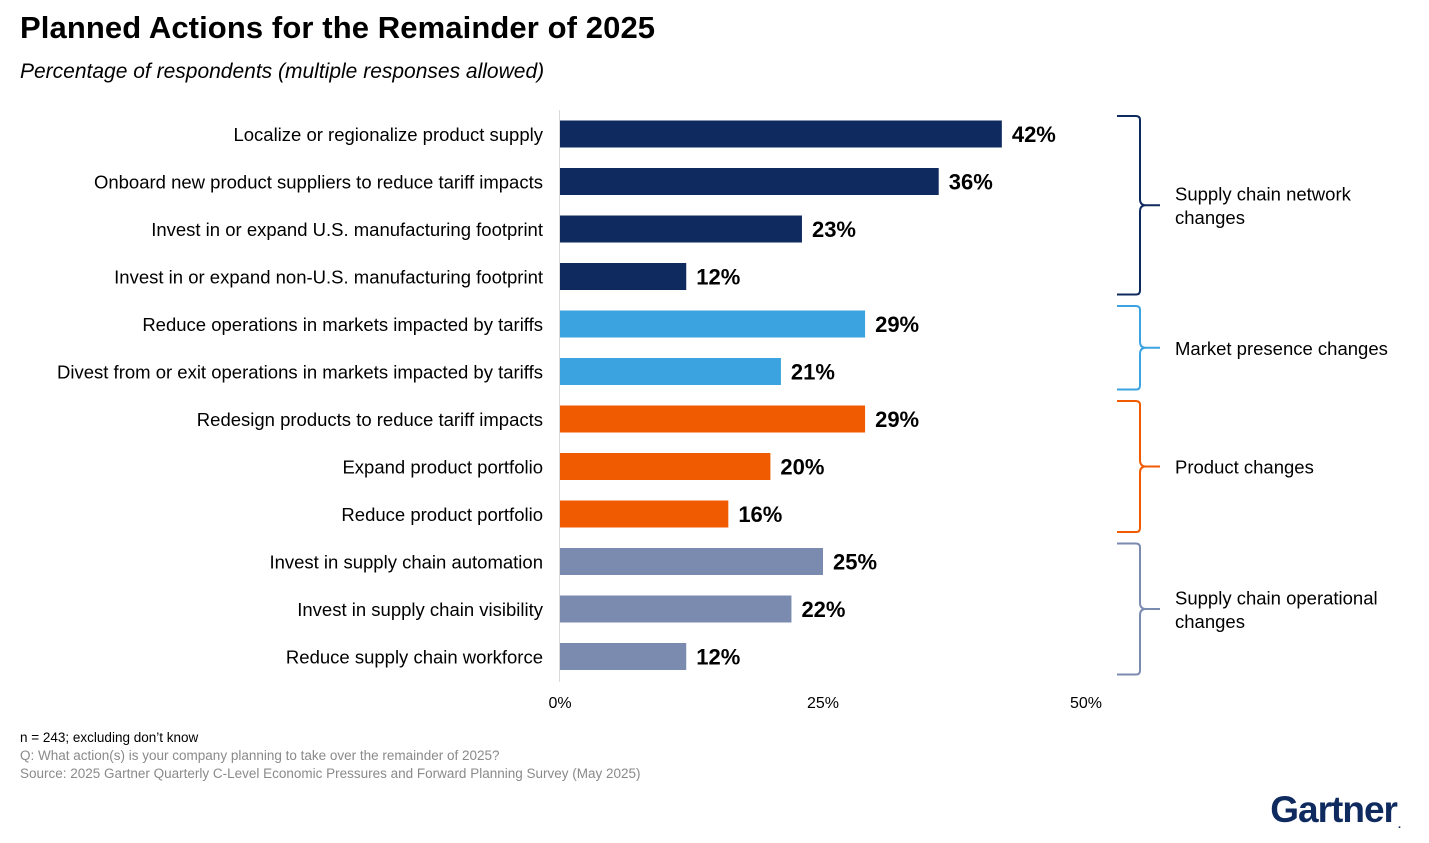  What do you see at coordinates (1281, 348) in the screenshot?
I see `group-label: Market presence changes` at bounding box center [1281, 348].